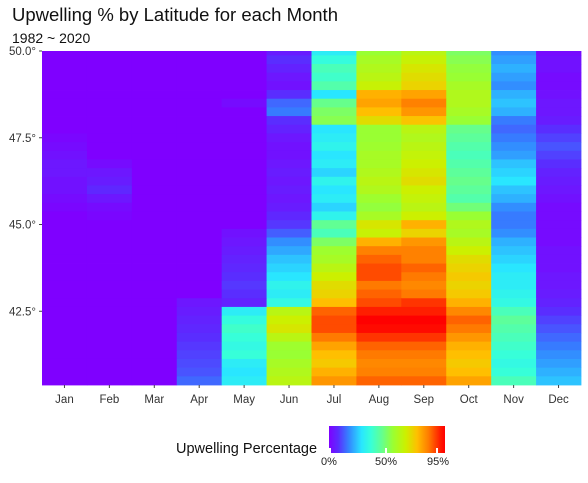 The height and width of the screenshot is (483, 588). Describe the element at coordinates (334, 400) in the screenshot. I see `x-tick-label: Jul` at that location.